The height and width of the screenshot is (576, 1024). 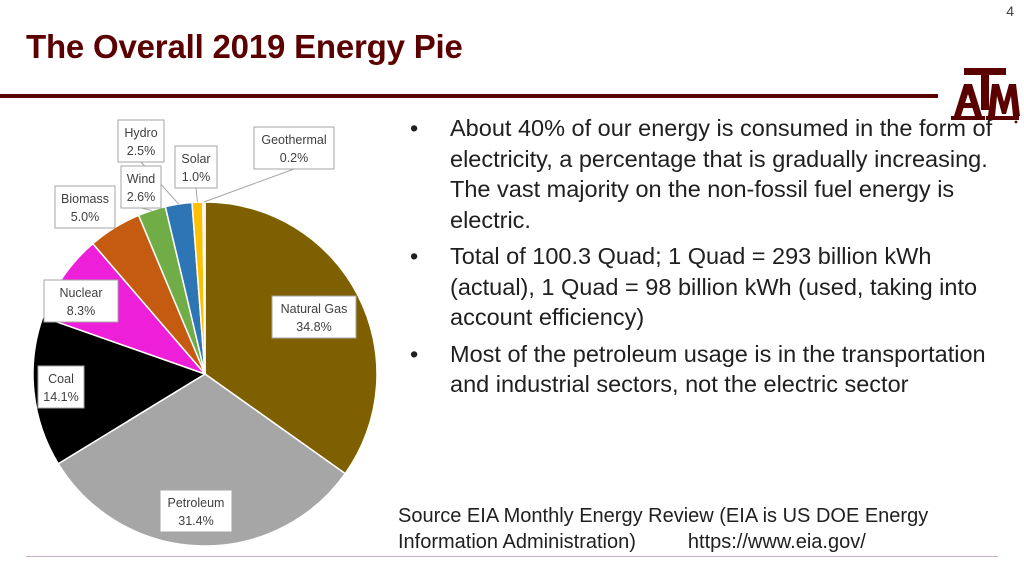 I want to click on title-divider, so click(x=469, y=96).